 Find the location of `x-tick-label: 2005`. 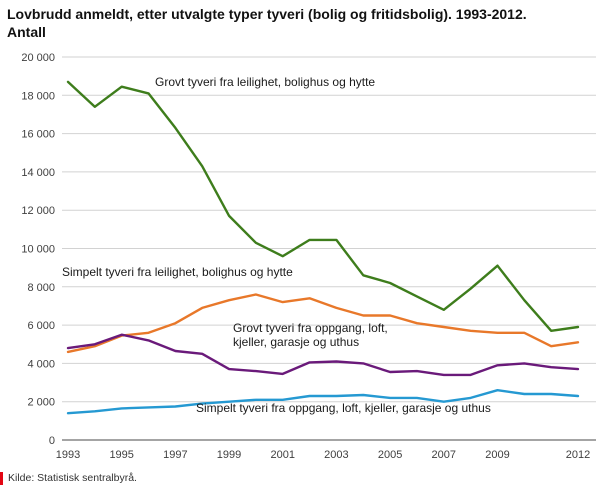

x-tick-label: 2005 is located at coordinates (390, 455).